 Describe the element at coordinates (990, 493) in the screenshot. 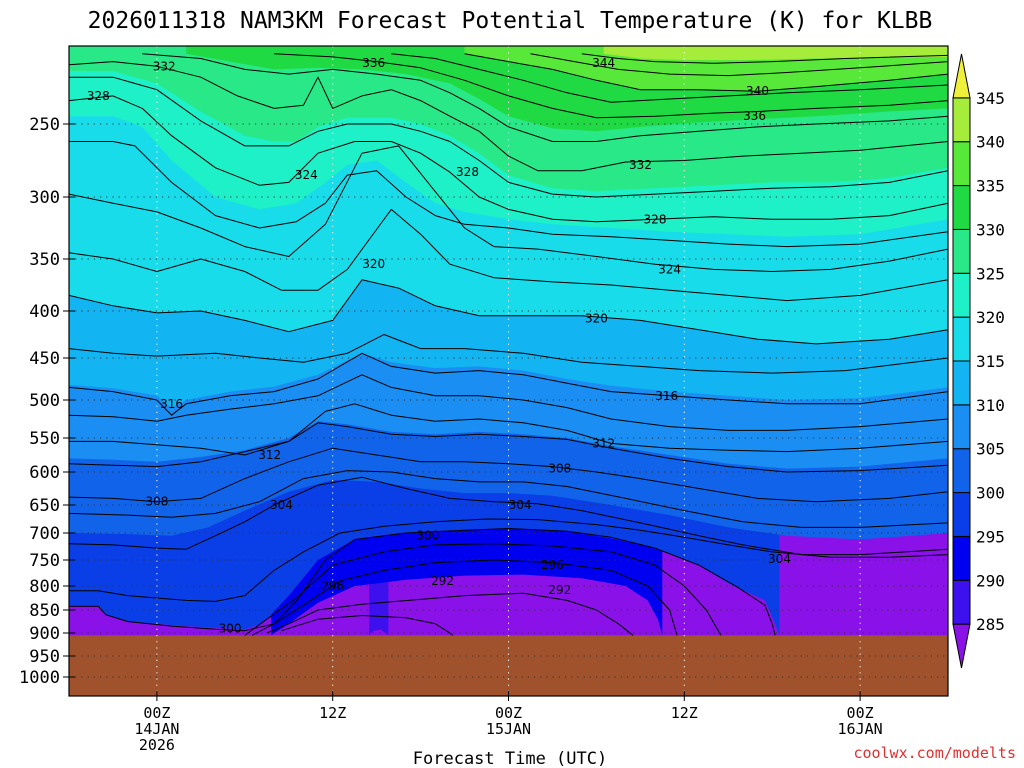

I see `colorbar-tick-label: 300` at that location.